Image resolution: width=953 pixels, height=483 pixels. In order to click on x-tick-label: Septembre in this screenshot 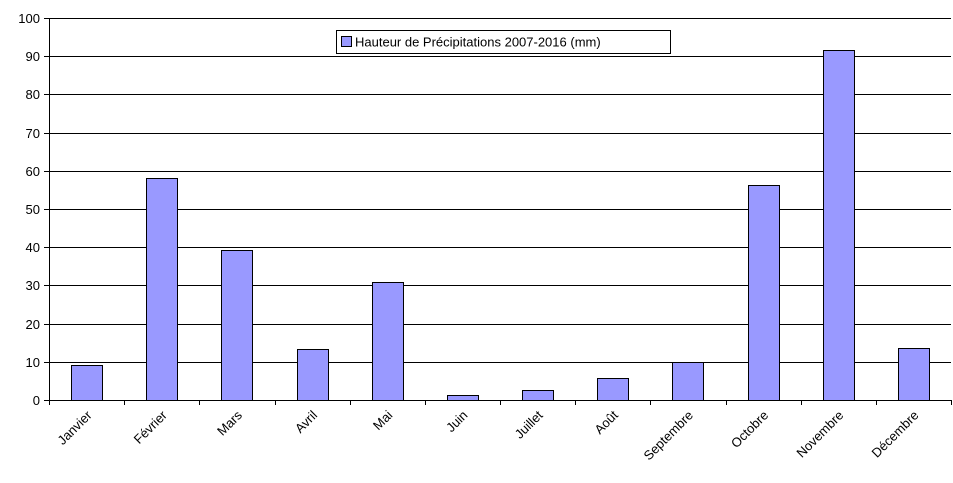, I will do `click(668, 436)`.